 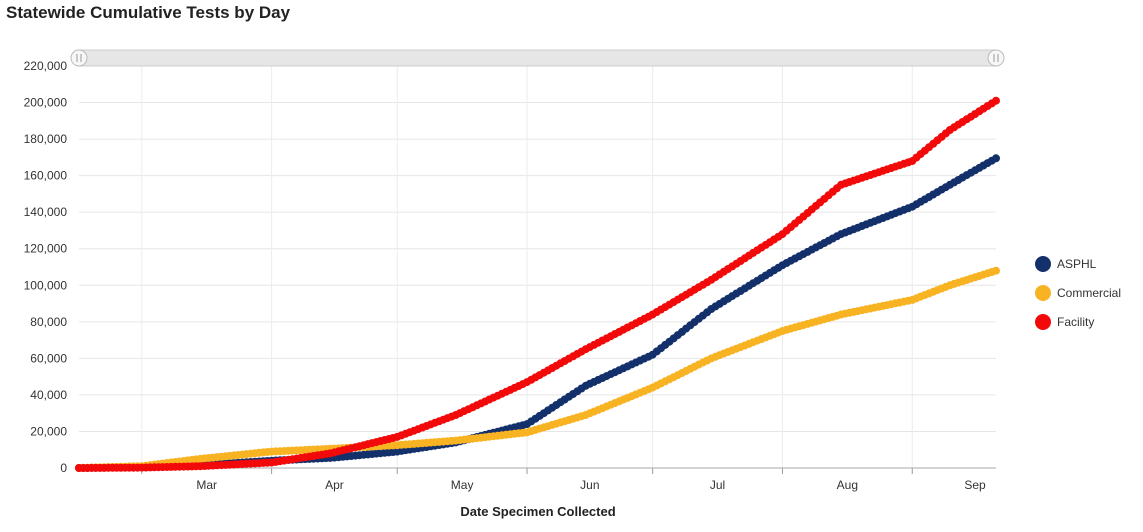 I want to click on x-tick-label: Apr, so click(x=334, y=485).